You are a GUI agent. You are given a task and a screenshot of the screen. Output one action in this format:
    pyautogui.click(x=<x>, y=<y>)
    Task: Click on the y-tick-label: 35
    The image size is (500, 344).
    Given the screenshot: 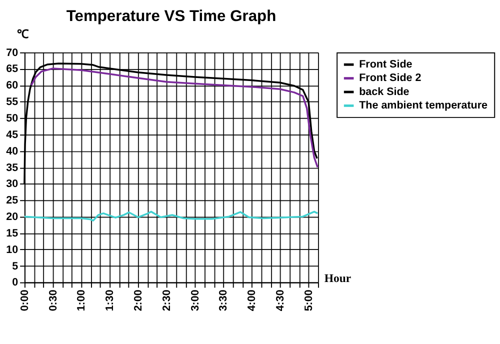 What is the action you would take?
    pyautogui.click(x=12, y=168)
    